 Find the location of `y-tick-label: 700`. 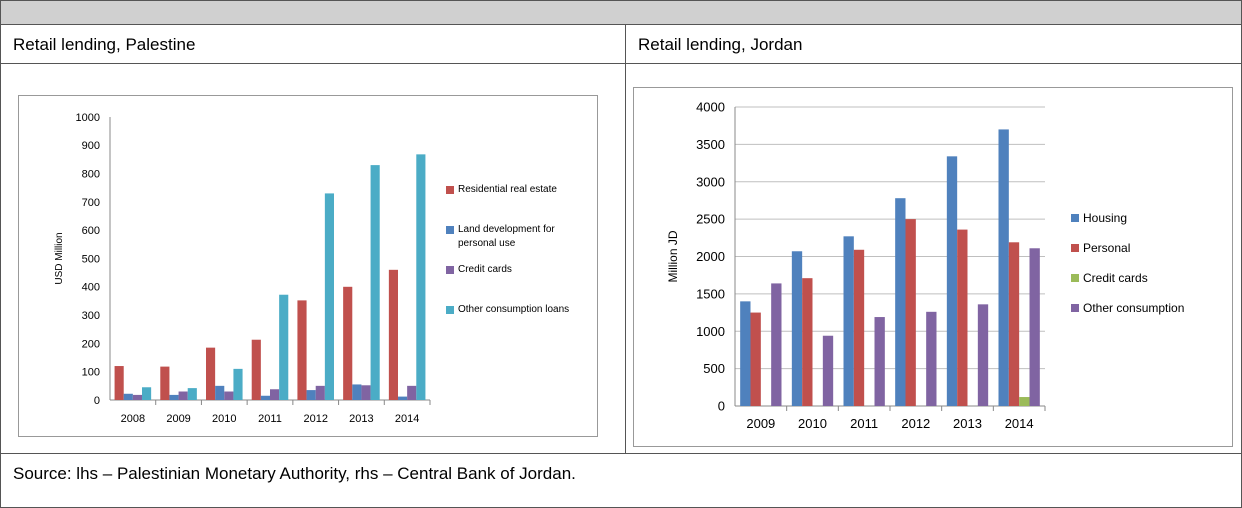

y-tick-label: 700 is located at coordinates (91, 203).